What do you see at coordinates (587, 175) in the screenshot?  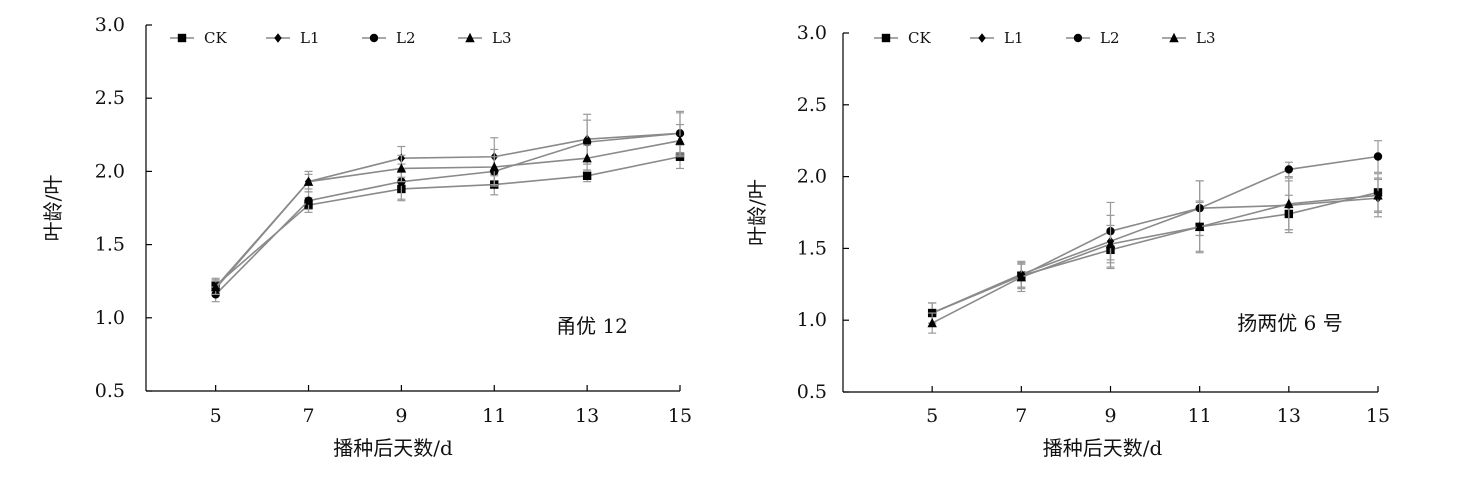 I see `data-point-ck` at bounding box center [587, 175].